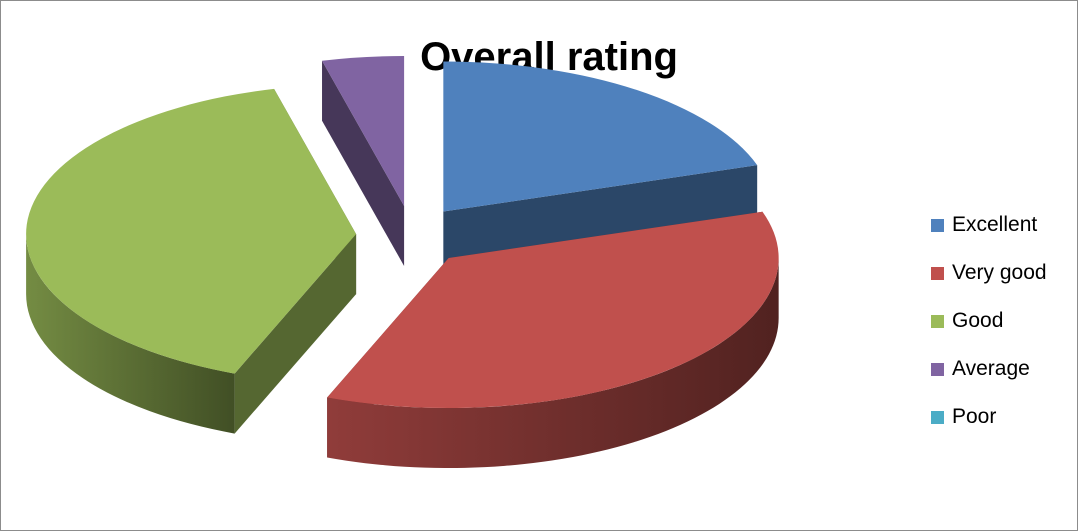  I want to click on legend-item-excellent: Excellent, so click(989, 225).